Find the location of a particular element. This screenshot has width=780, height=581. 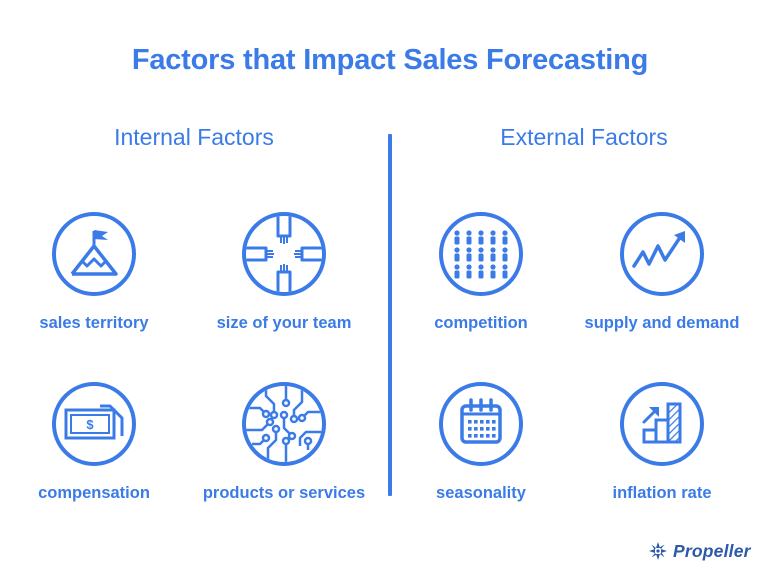

rising-bars-icon is located at coordinates (662, 424).